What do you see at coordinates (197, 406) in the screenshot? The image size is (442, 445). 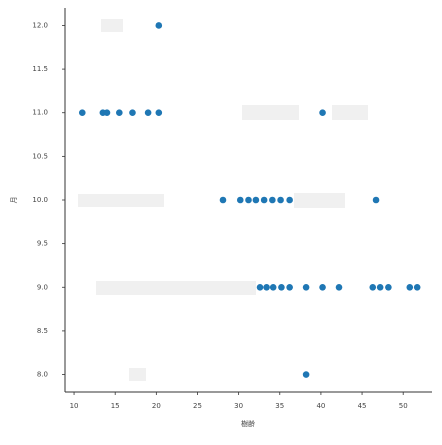 I see `x-tick-label: 25` at bounding box center [197, 406].